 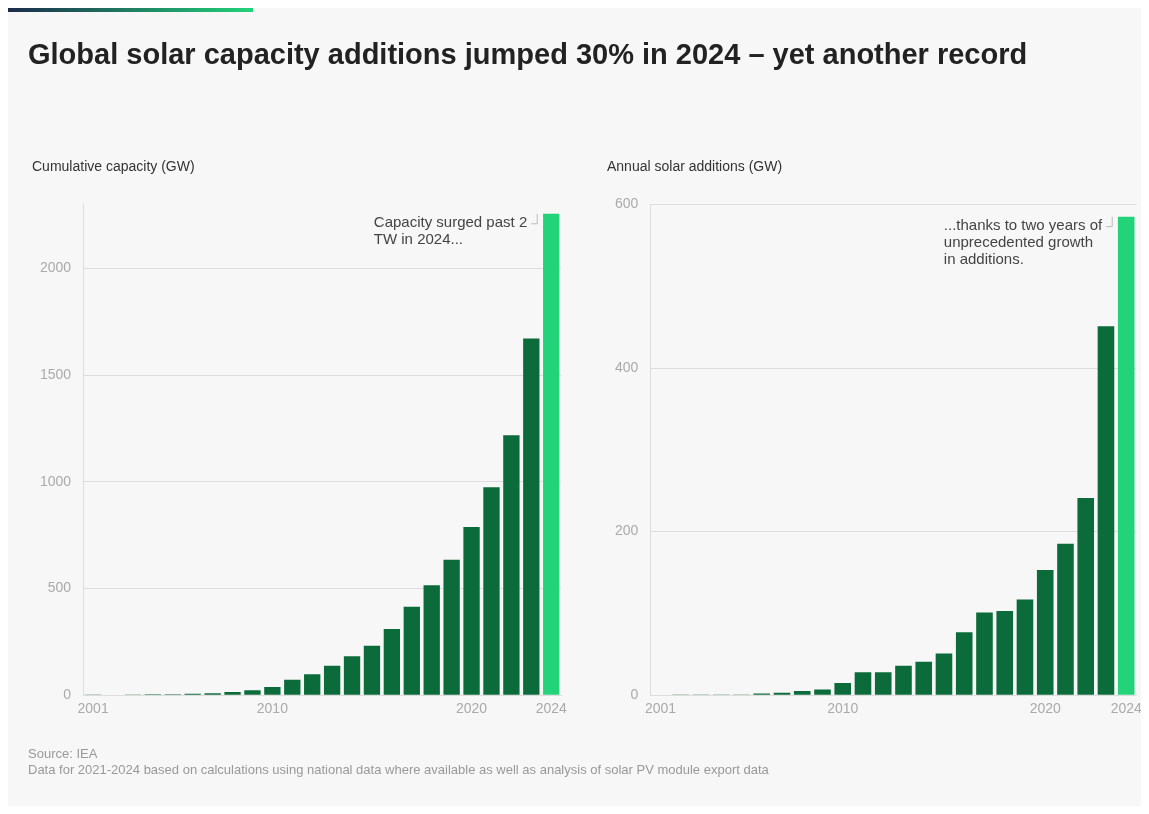 What do you see at coordinates (627, 530) in the screenshot?
I see `y-tick-label: 200` at bounding box center [627, 530].